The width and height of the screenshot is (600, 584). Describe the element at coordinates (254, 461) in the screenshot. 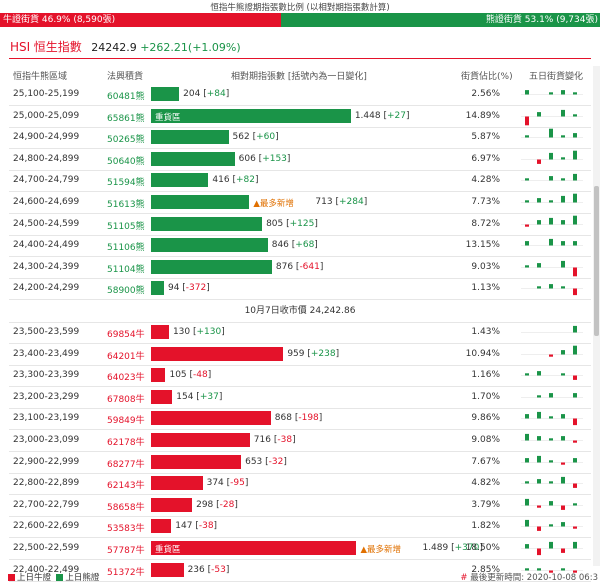

I see `value-number: 653` at that location.